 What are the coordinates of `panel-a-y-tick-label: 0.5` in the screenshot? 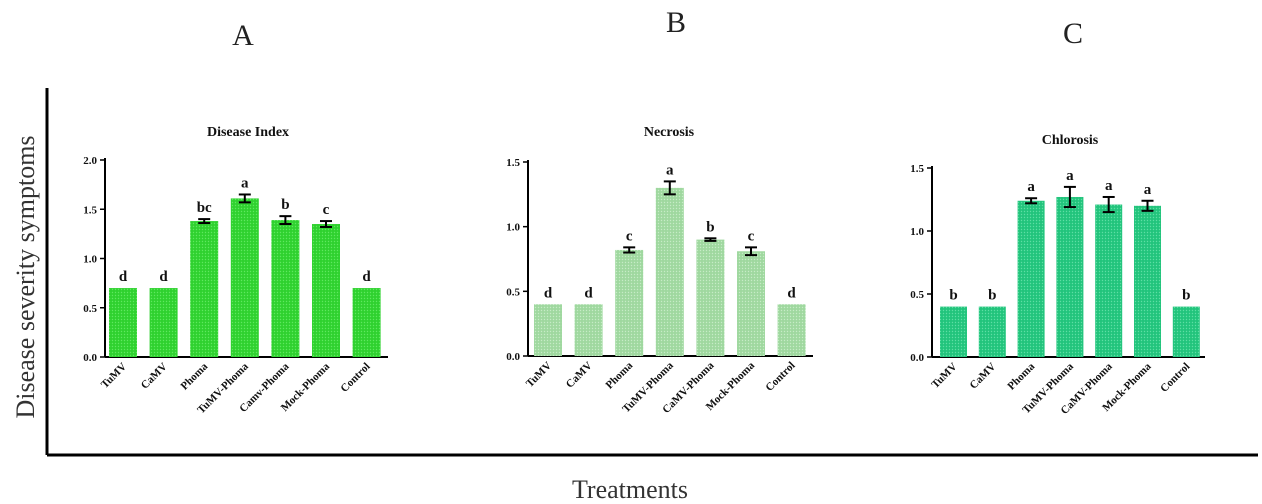 It's located at (90, 309).